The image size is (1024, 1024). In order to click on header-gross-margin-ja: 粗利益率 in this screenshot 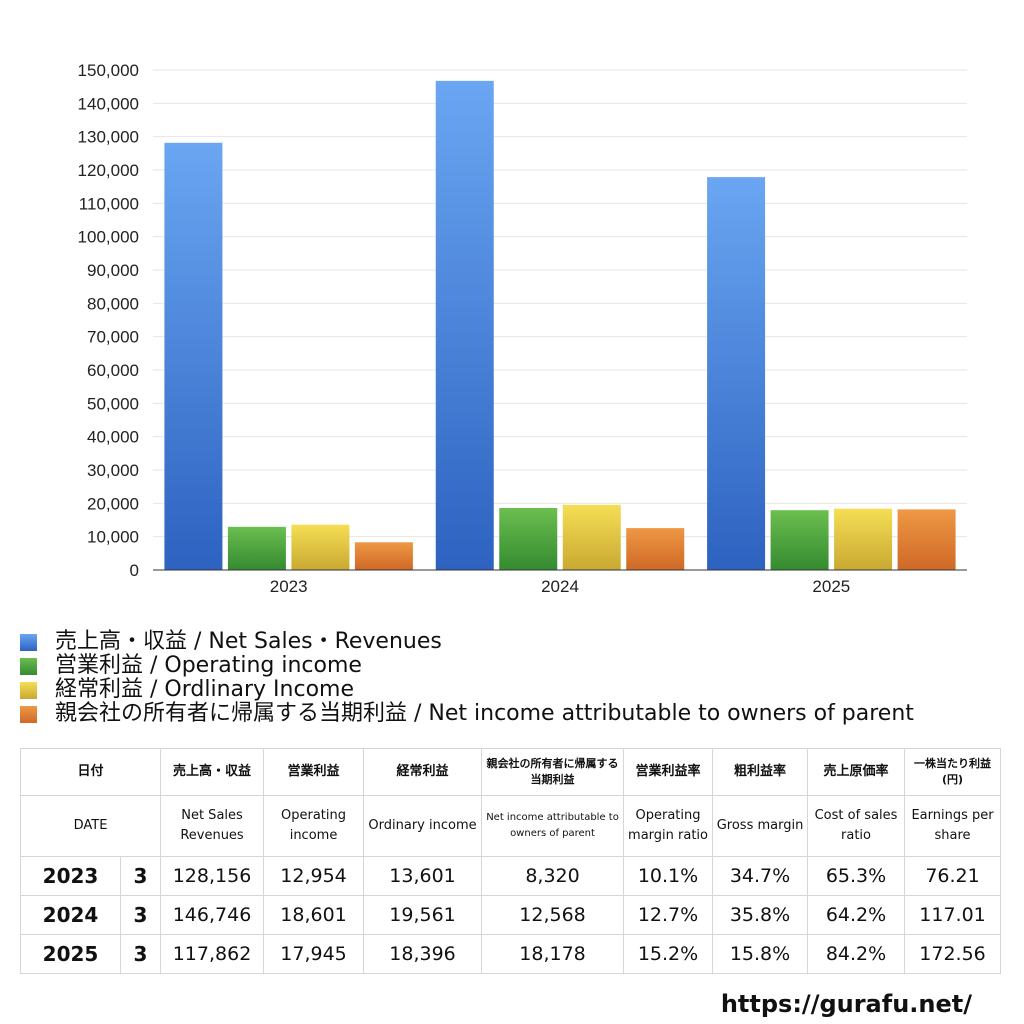, I will do `click(760, 772)`.